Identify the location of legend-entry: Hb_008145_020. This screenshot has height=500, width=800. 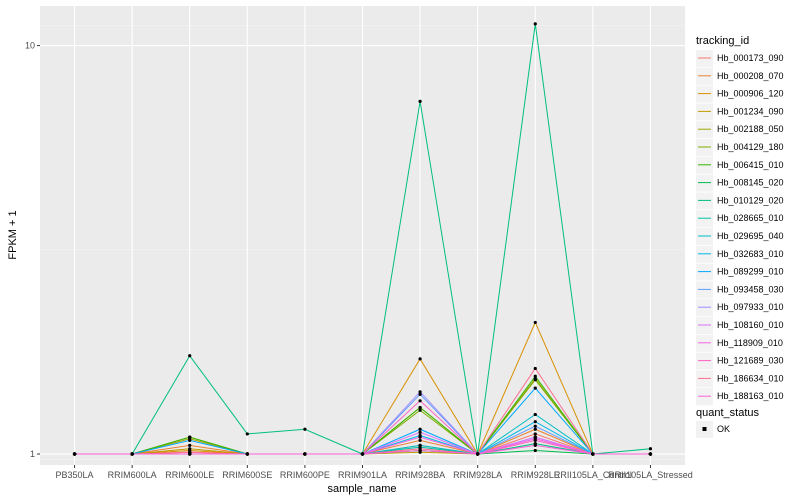
(750, 183).